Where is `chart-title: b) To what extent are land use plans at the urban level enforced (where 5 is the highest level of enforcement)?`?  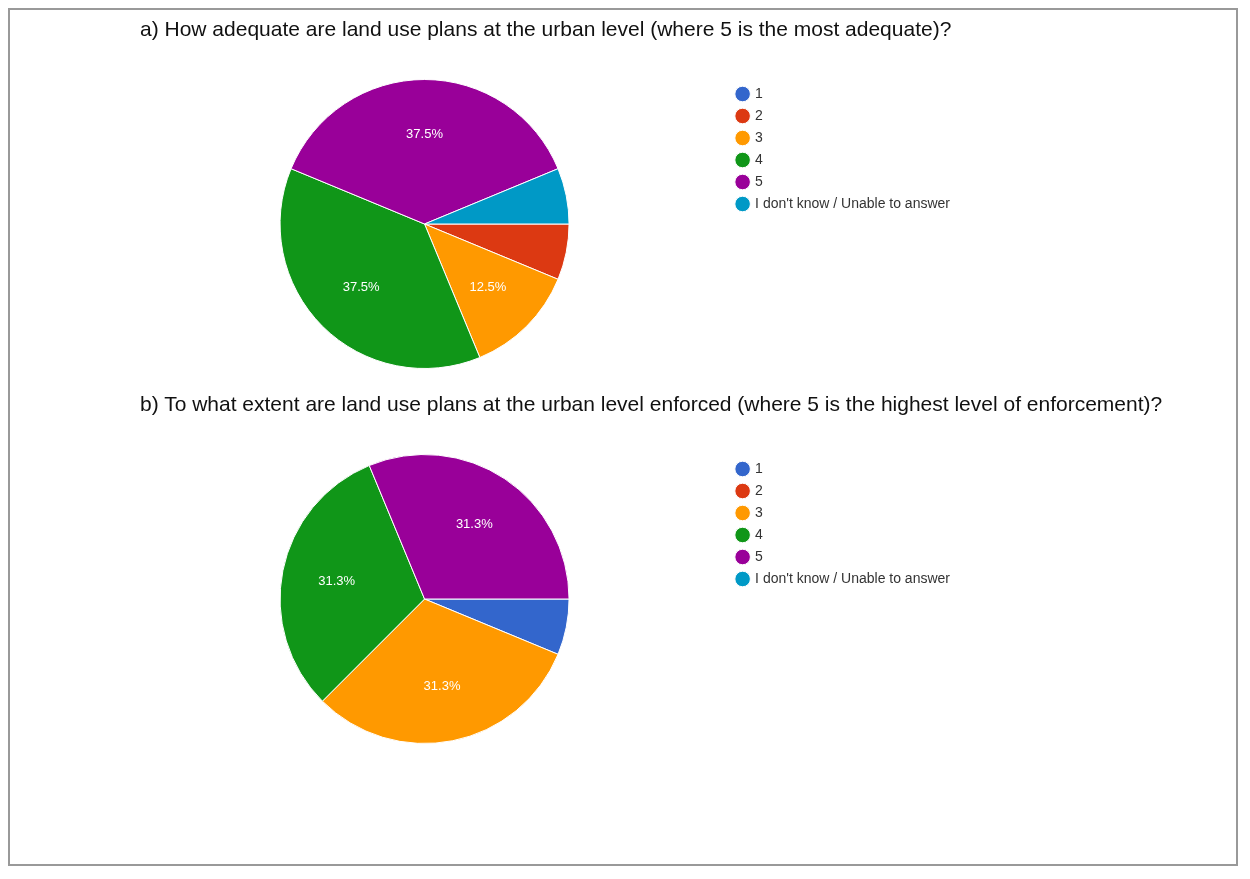 chart-title: b) To what extent are land use plans at the urban level enforced (where 5 is the highest level of enforcement)? is located at coordinates (651, 404).